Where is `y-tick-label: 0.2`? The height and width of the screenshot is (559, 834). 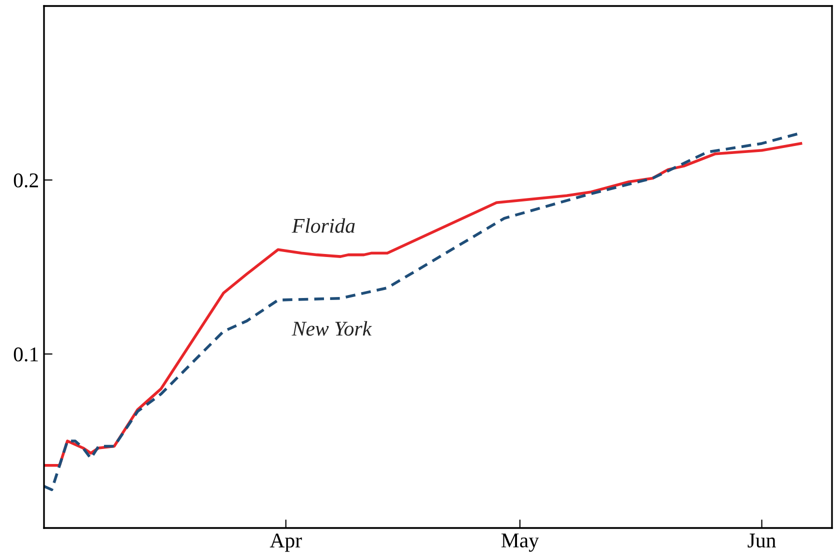
y-tick-label: 0.2 is located at coordinates (26, 180).